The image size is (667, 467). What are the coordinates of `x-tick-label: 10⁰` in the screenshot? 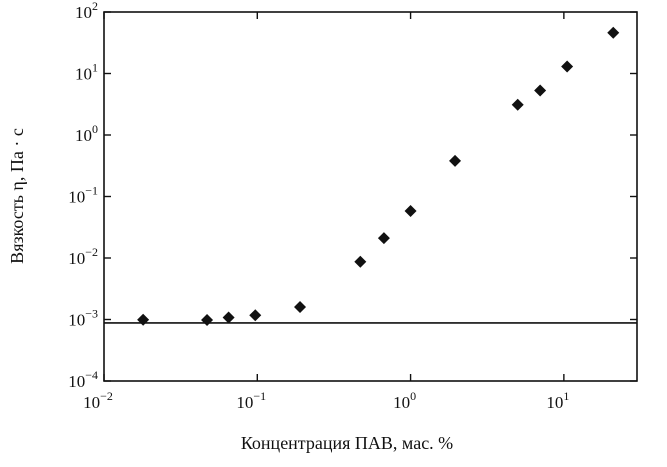 It's located at (404, 400).